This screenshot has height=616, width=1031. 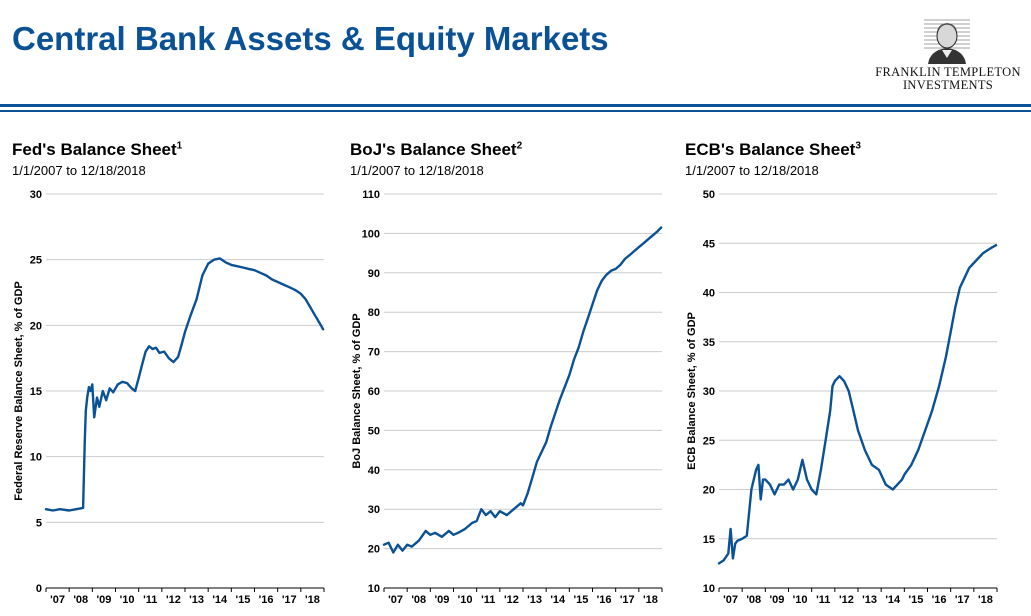 What do you see at coordinates (519, 146) in the screenshot?
I see `chart-footnote: 2` at bounding box center [519, 146].